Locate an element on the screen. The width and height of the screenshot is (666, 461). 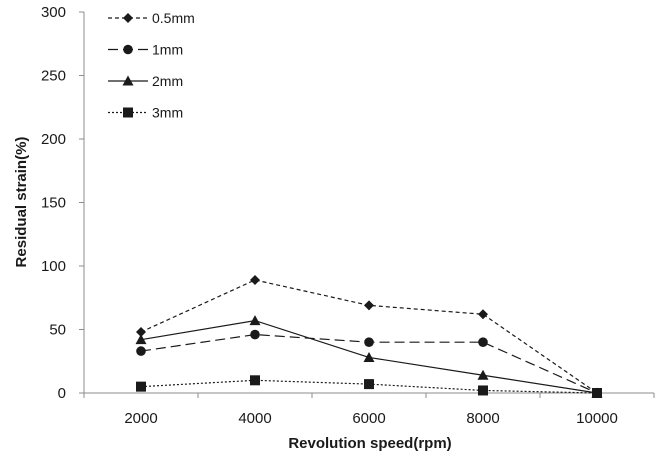
series-3mm is located at coordinates (369, 386).